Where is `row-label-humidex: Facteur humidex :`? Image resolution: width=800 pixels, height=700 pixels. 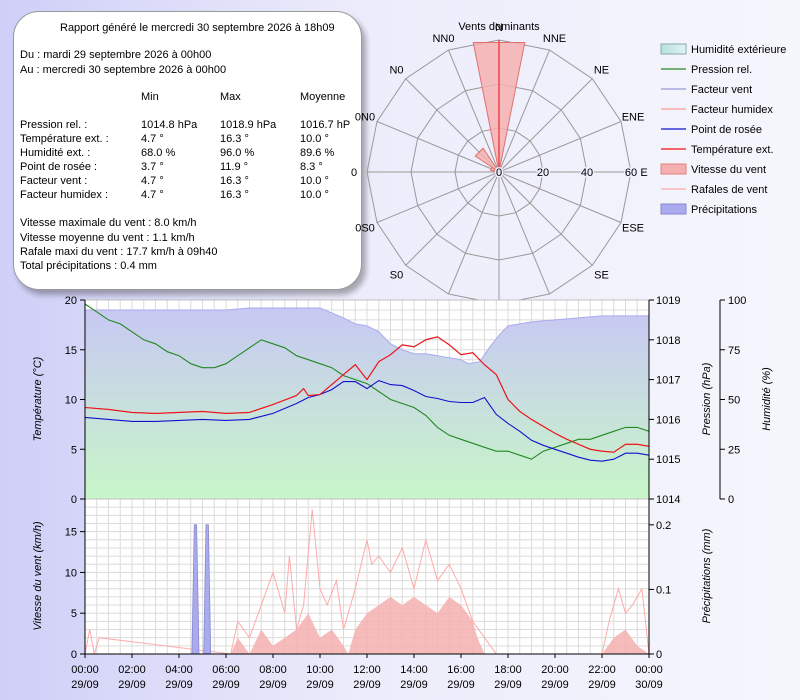 row-label-humidex: Facteur humidex : is located at coordinates (64, 195).